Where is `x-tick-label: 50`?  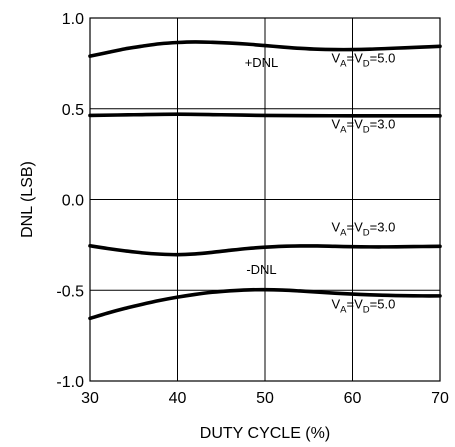 x-tick-label: 50 is located at coordinates (265, 398).